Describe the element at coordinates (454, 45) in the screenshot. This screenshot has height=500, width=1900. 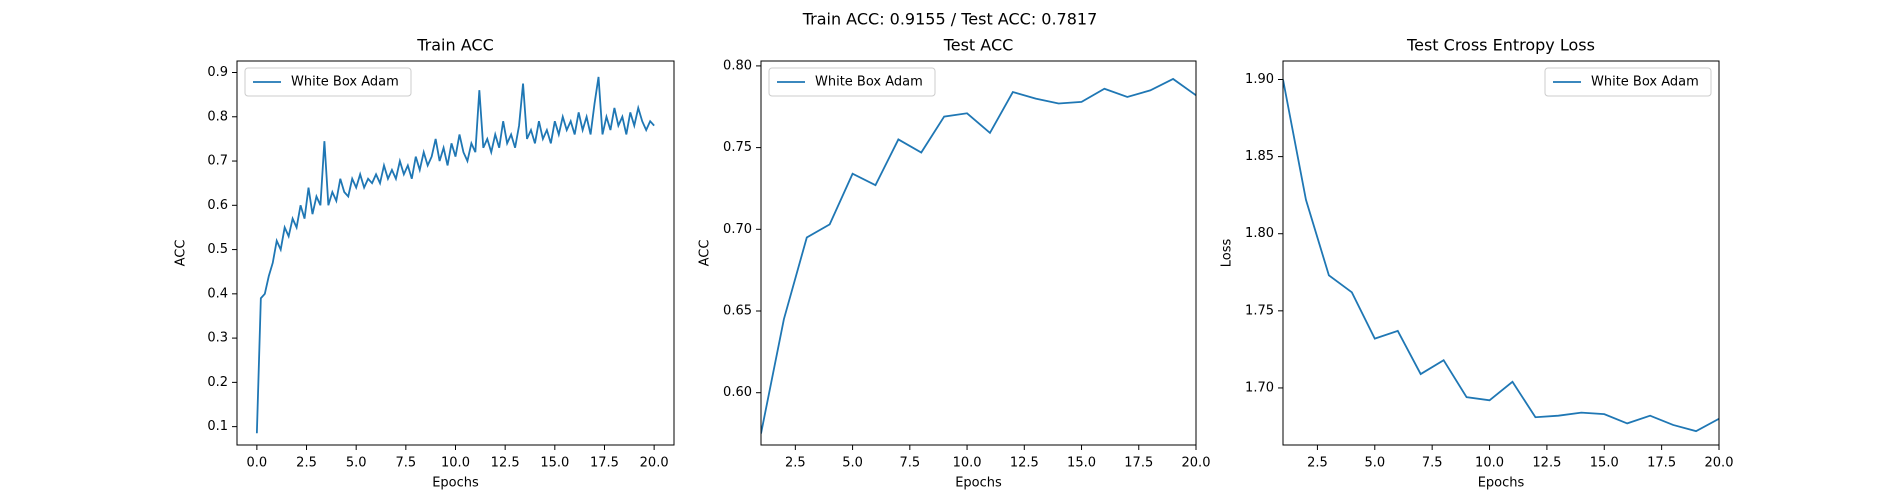
I see `subplot-title: Train ACC` at that location.